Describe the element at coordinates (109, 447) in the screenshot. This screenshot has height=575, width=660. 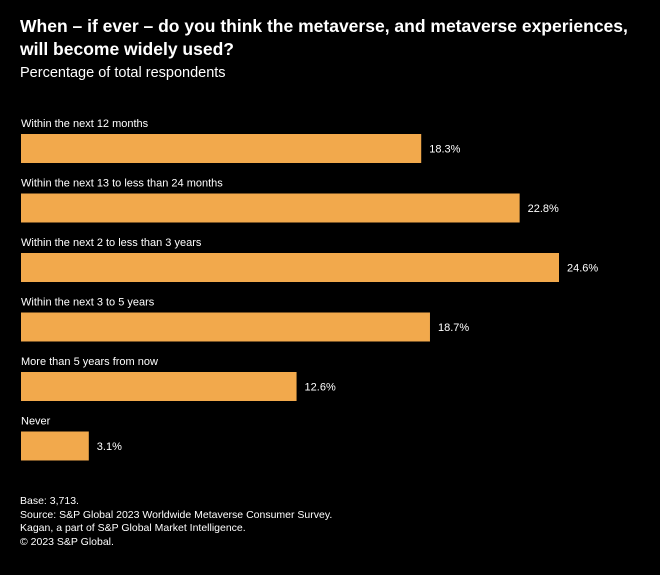
I see `value-label: 3.1%` at that location.